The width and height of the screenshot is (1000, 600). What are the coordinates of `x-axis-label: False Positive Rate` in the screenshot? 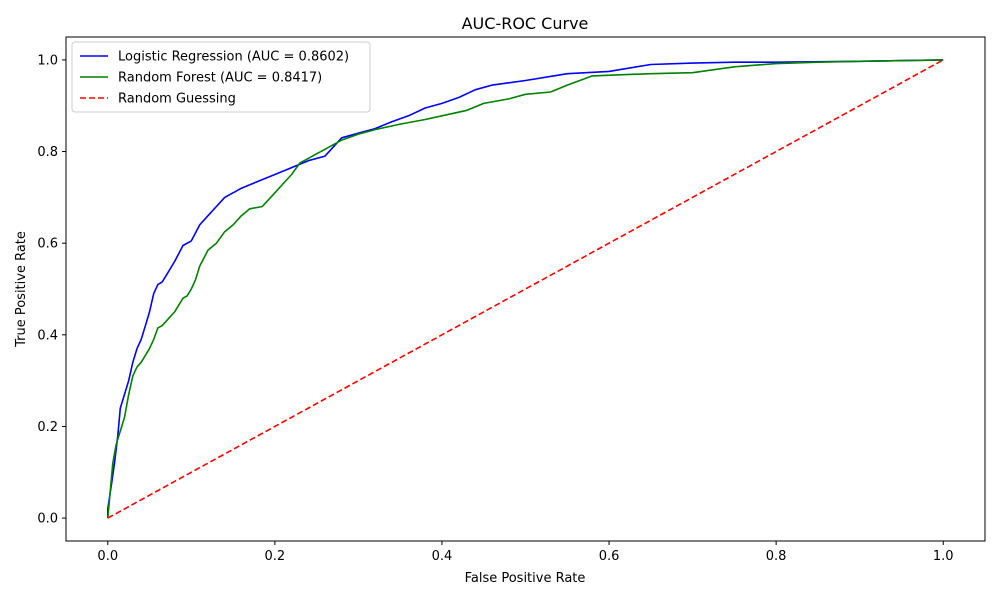 It's located at (525, 578).